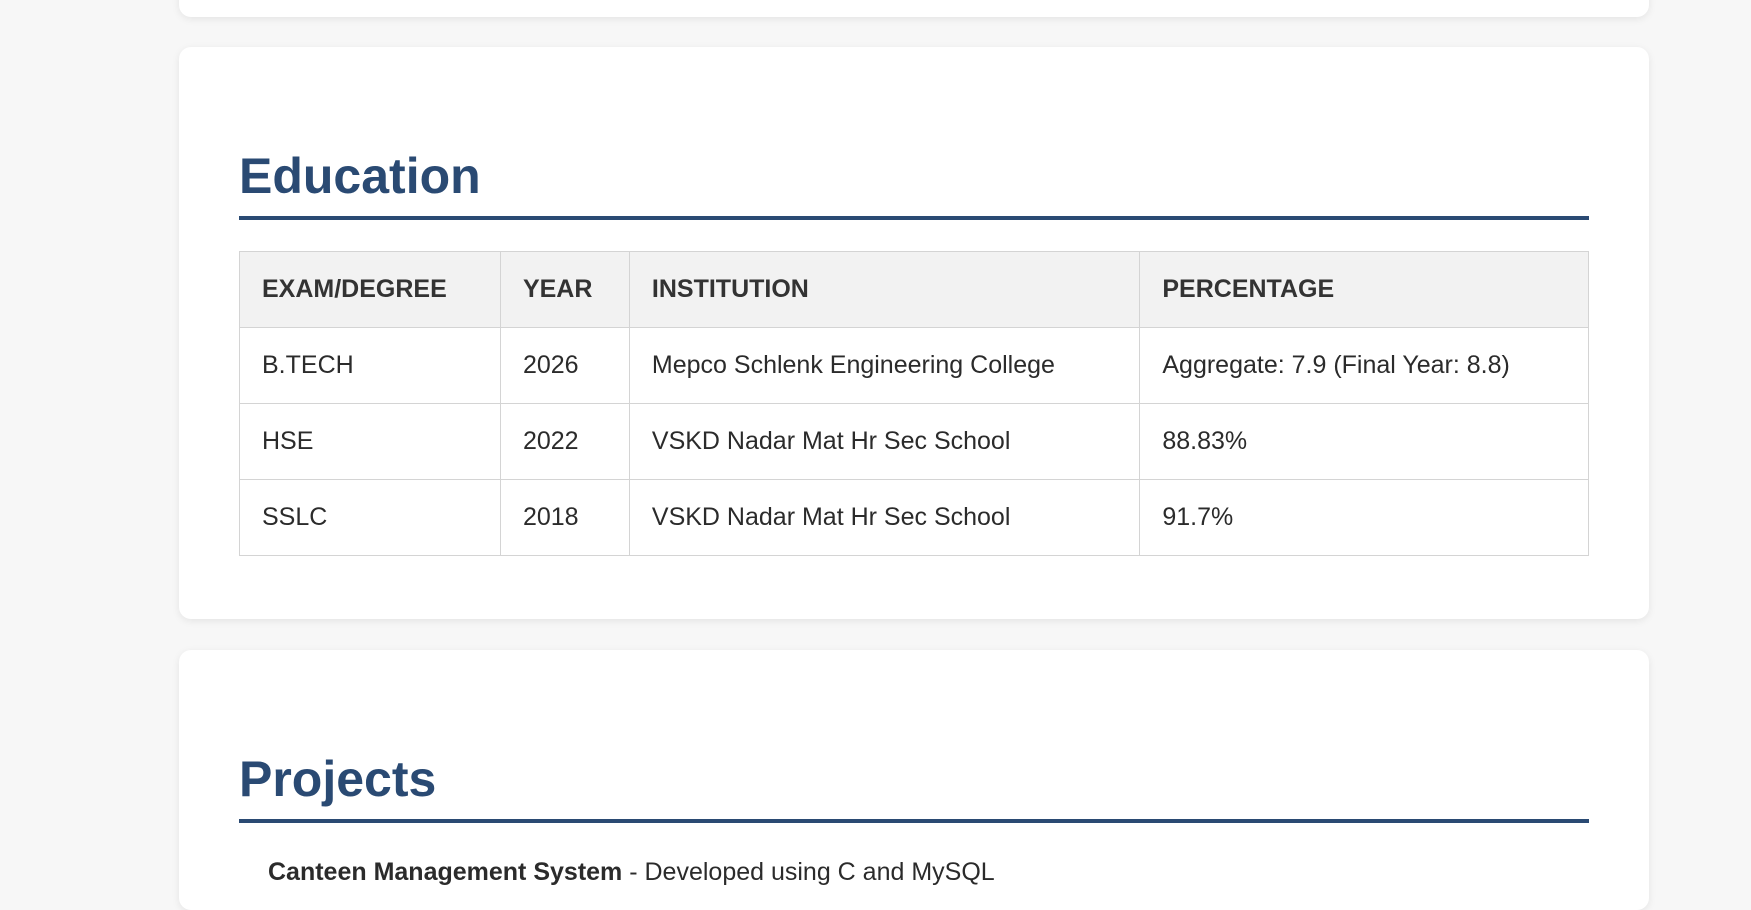  What do you see at coordinates (564, 289) in the screenshot?
I see `header-year: YEAR` at bounding box center [564, 289].